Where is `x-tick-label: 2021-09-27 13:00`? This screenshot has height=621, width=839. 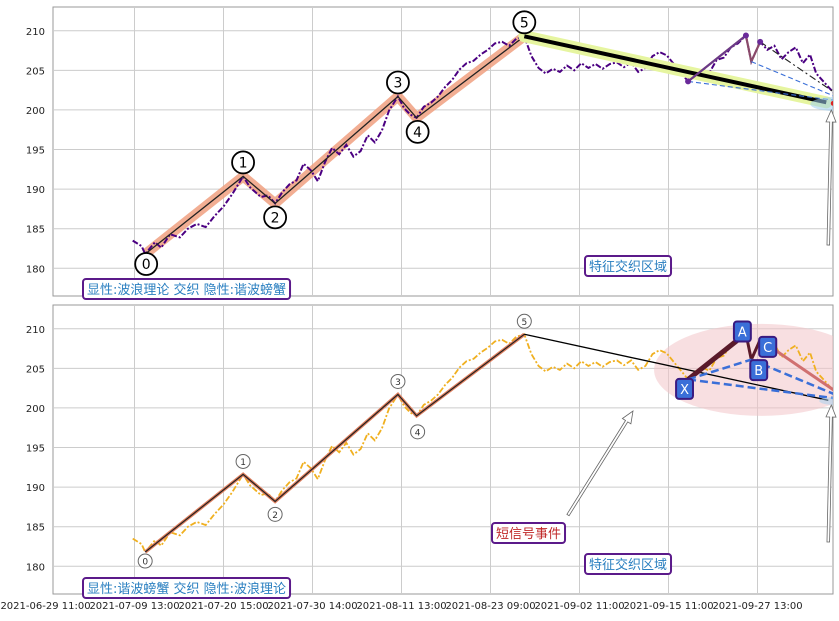
x-tick-label: 2021-09-27 13:00 is located at coordinates (757, 606).